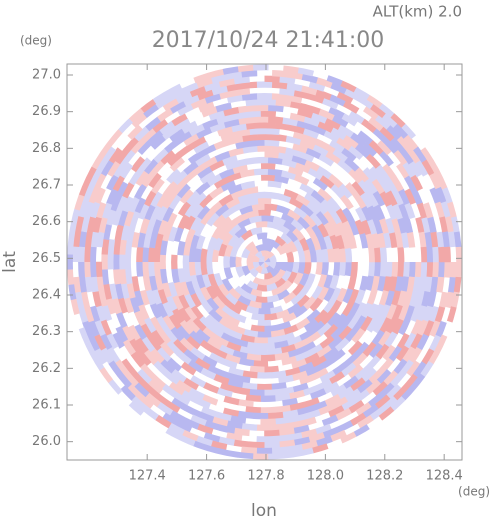 The image size is (491, 521). What do you see at coordinates (46, 368) in the screenshot?
I see `y-tick-label: 26.2` at bounding box center [46, 368].